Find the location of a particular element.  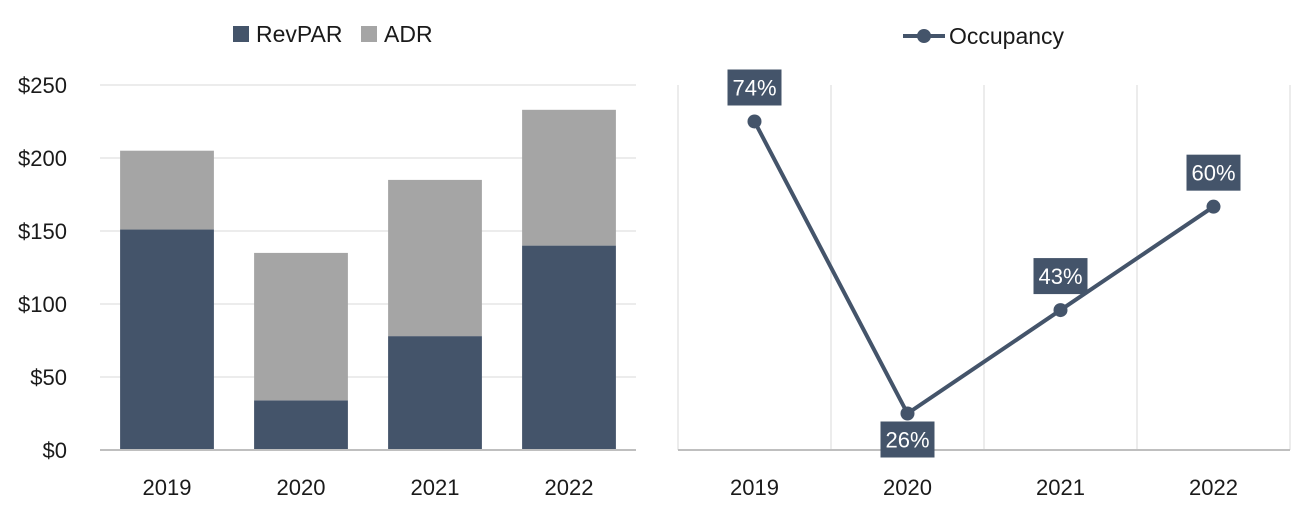

occupancy-point-2019 is located at coordinates (754, 121).